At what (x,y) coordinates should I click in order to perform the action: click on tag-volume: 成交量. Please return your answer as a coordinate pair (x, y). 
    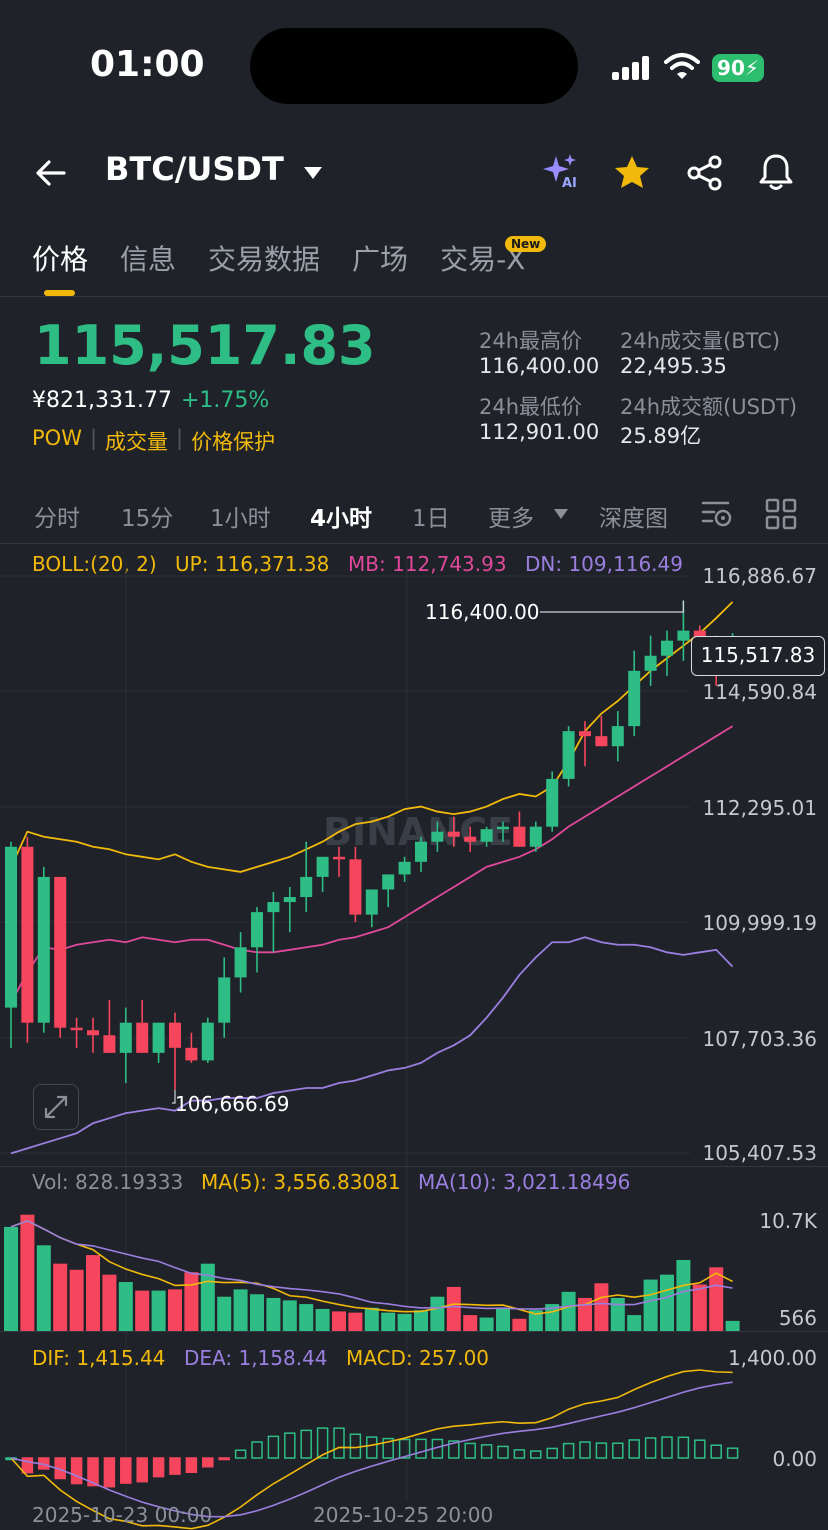
    Looking at the image, I should click on (137, 442).